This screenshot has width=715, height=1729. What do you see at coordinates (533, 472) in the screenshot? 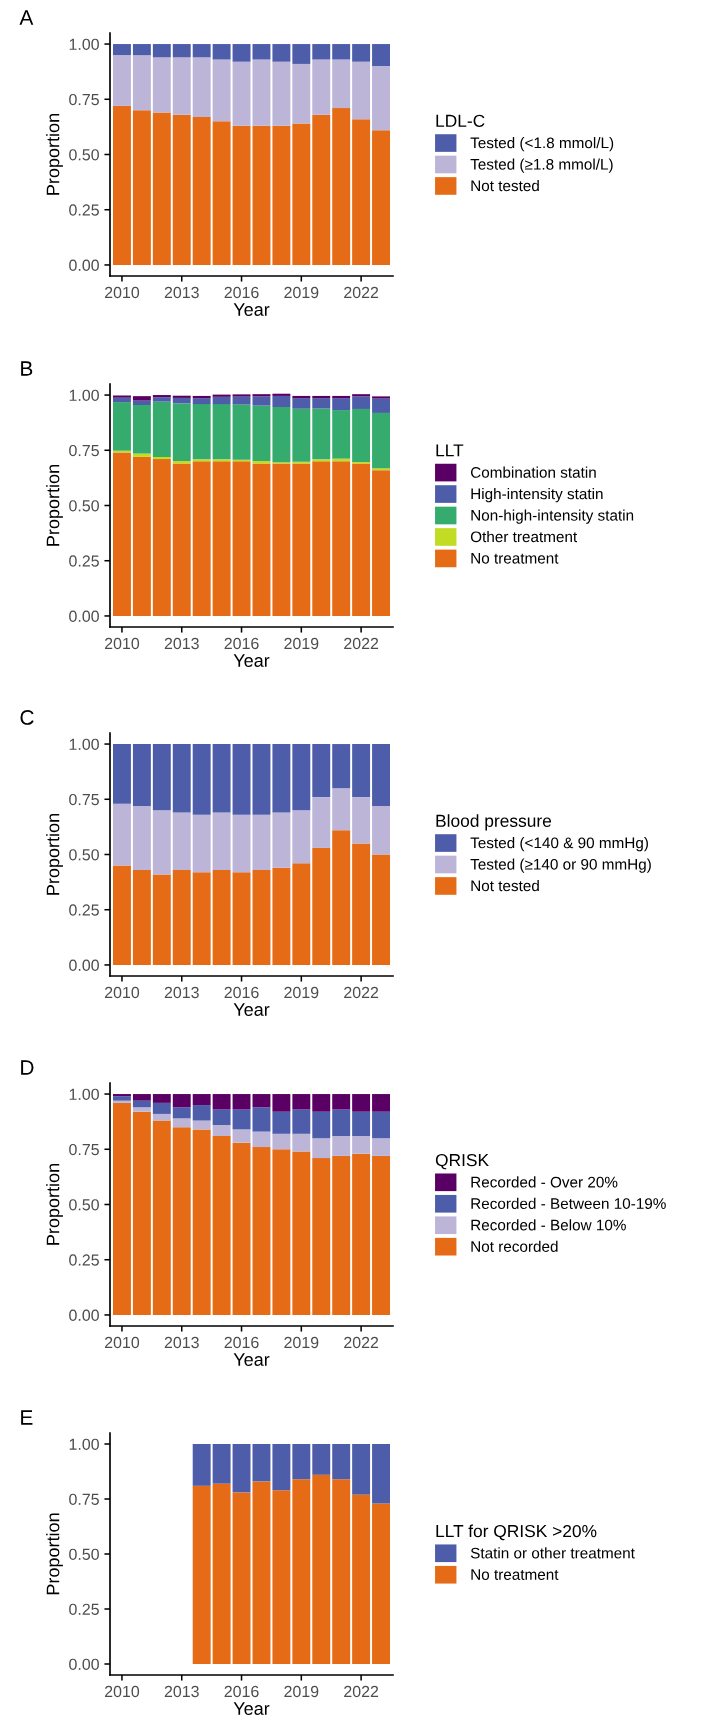
I see `legend-label: Combination statin` at bounding box center [533, 472].